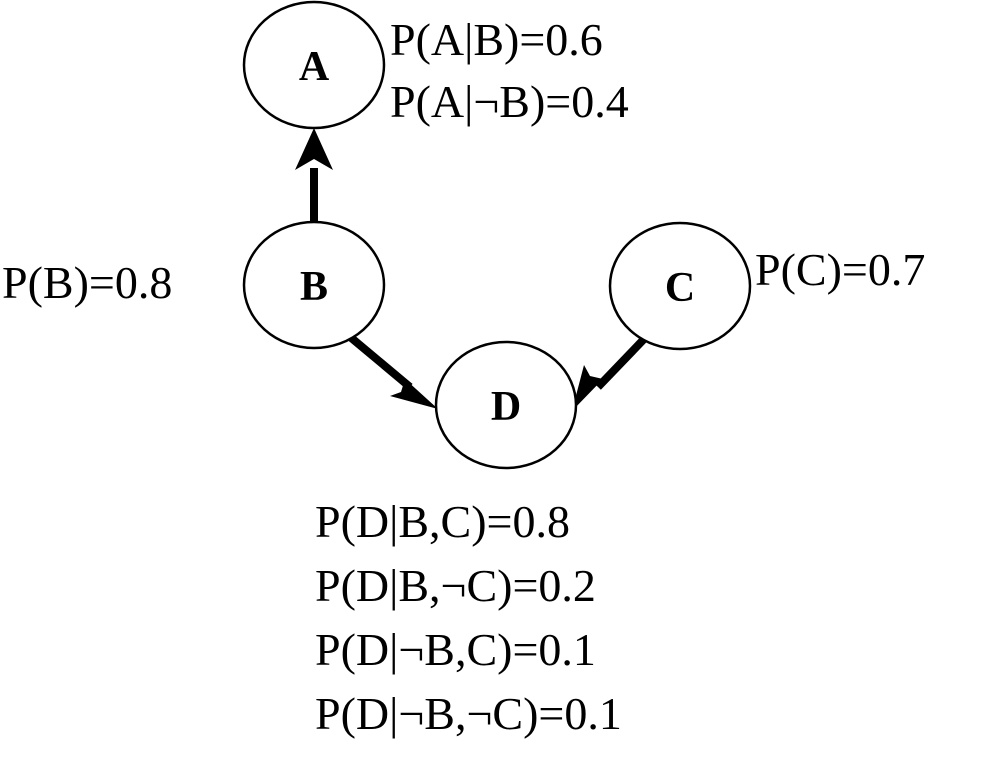  I want to click on node-d: D, so click(506, 405).